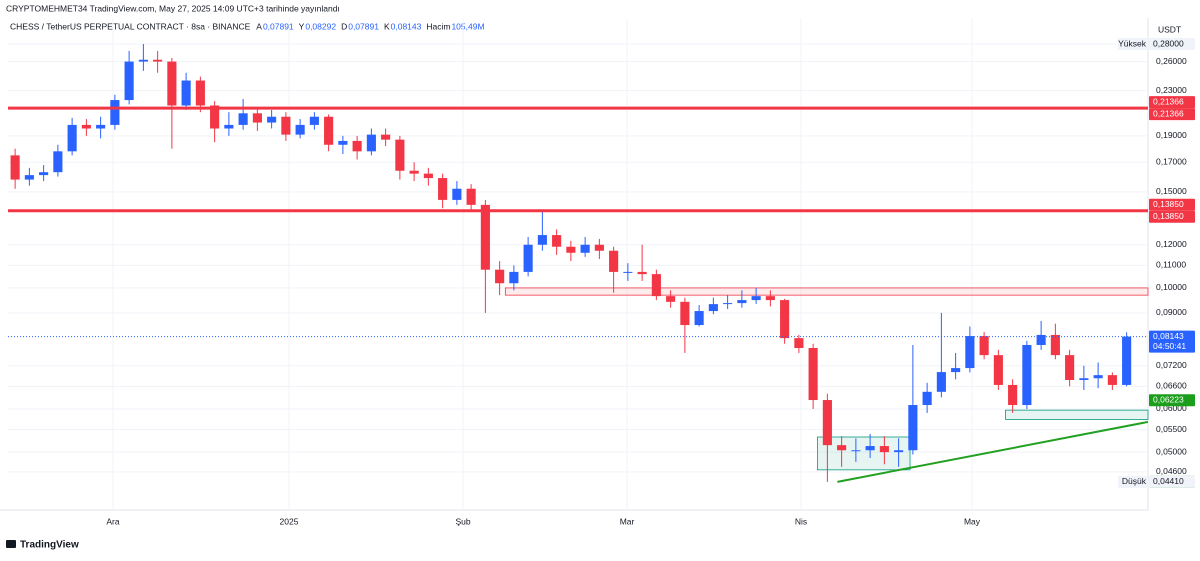 The height and width of the screenshot is (561, 1200). I want to click on brand: TradingView, so click(49, 545).